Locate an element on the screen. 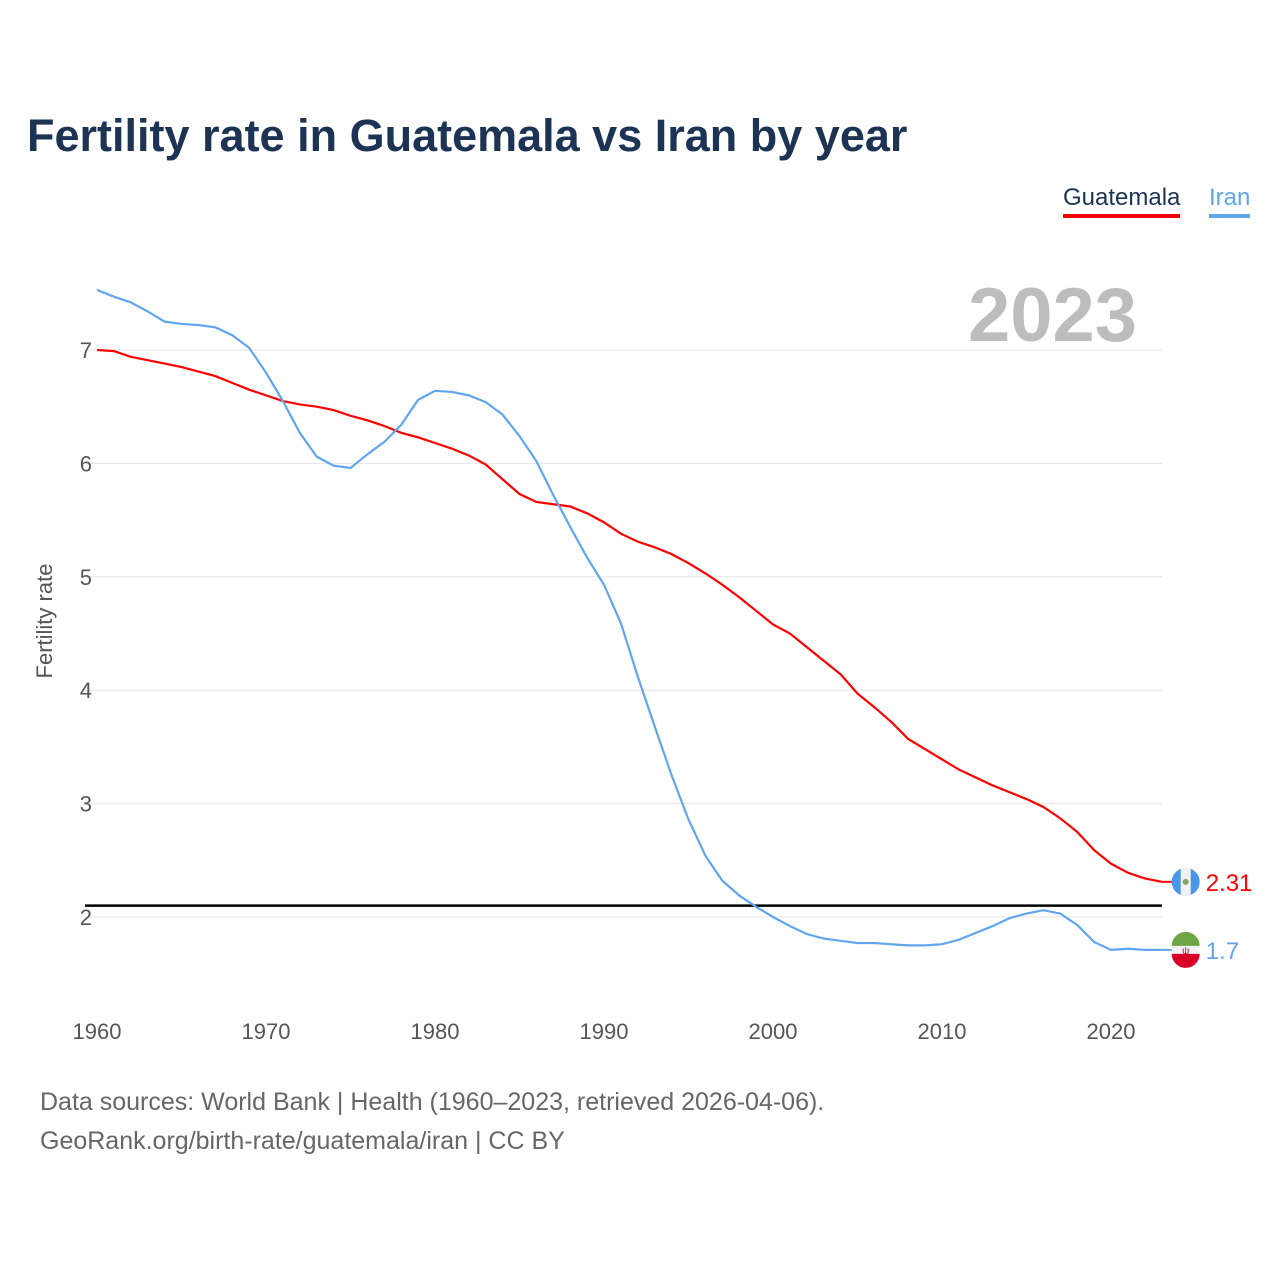 This screenshot has width=1280, height=1280. legend-iran: Iran is located at coordinates (1230, 201).